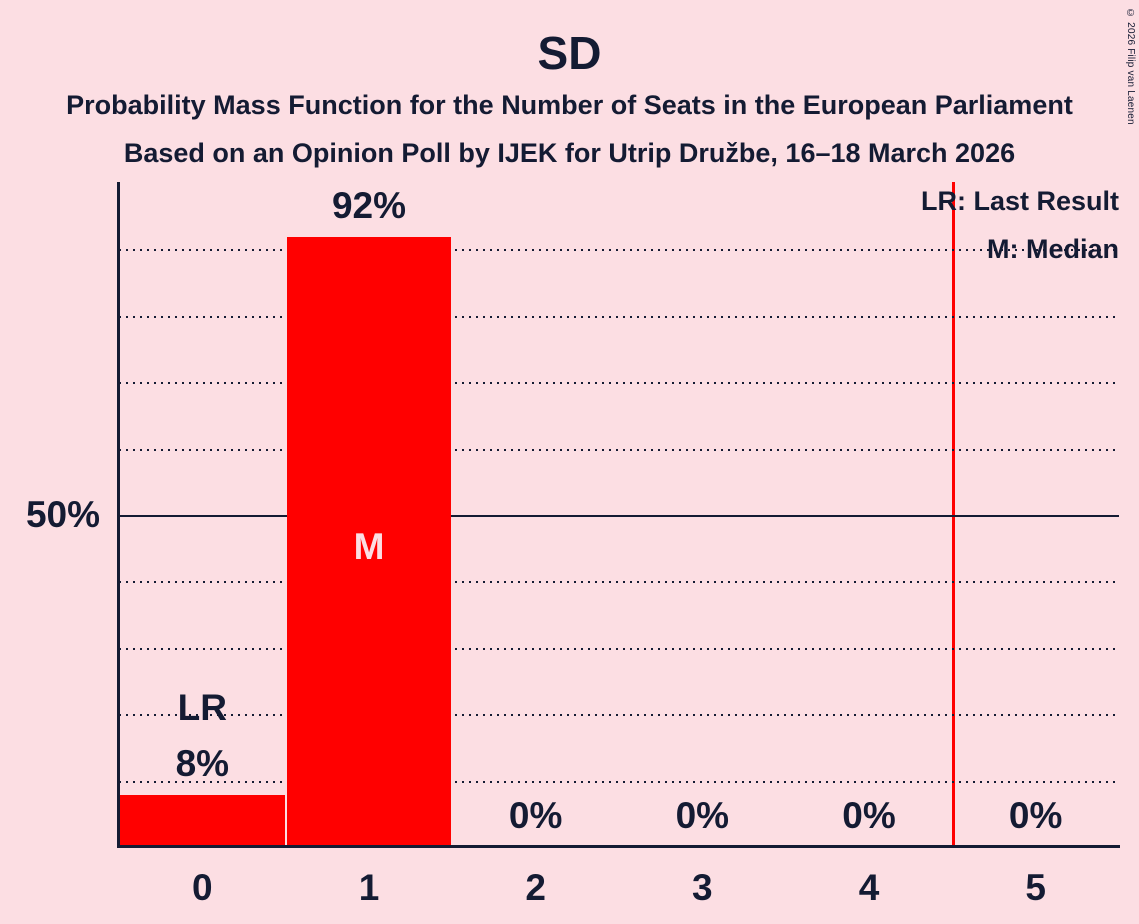 The height and width of the screenshot is (924, 1139). I want to click on copyright-text: © 2026 Filip van Laenen, so click(1130, 66).